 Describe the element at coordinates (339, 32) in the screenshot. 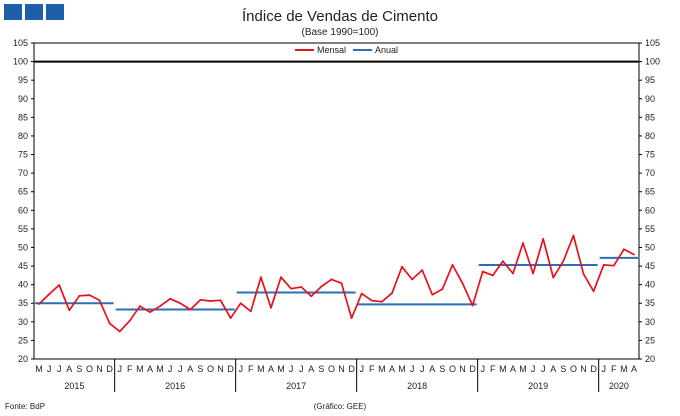

I see `chart-subtitle: (Base 1990=100)` at that location.